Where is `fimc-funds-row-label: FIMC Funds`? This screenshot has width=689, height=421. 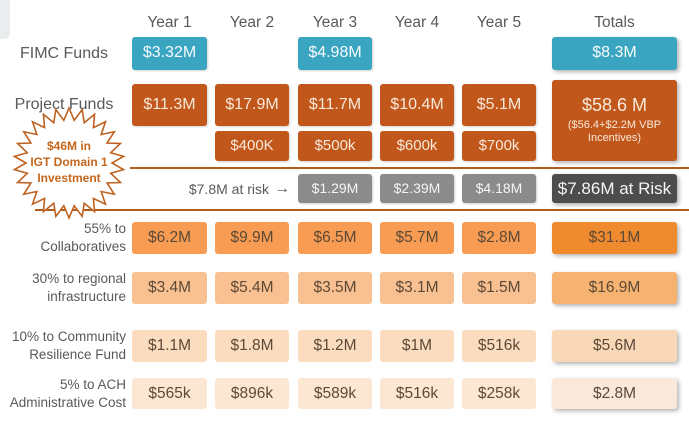
fimc-funds-row-label: FIMC Funds is located at coordinates (63, 53).